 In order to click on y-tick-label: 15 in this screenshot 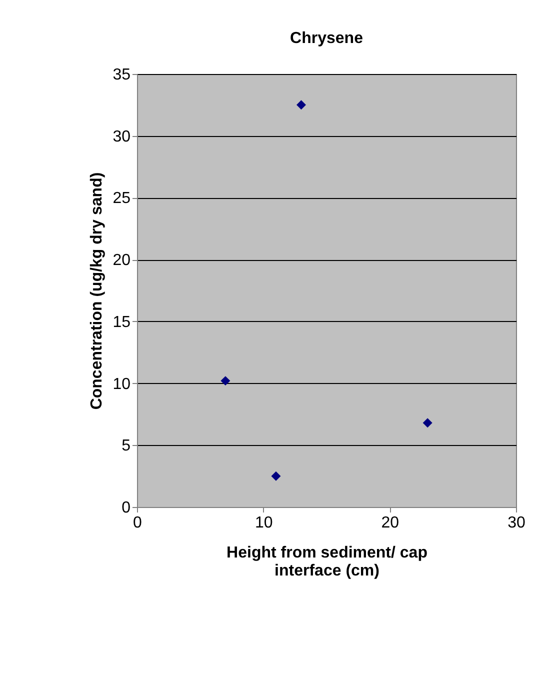, I will do `click(121, 322)`.